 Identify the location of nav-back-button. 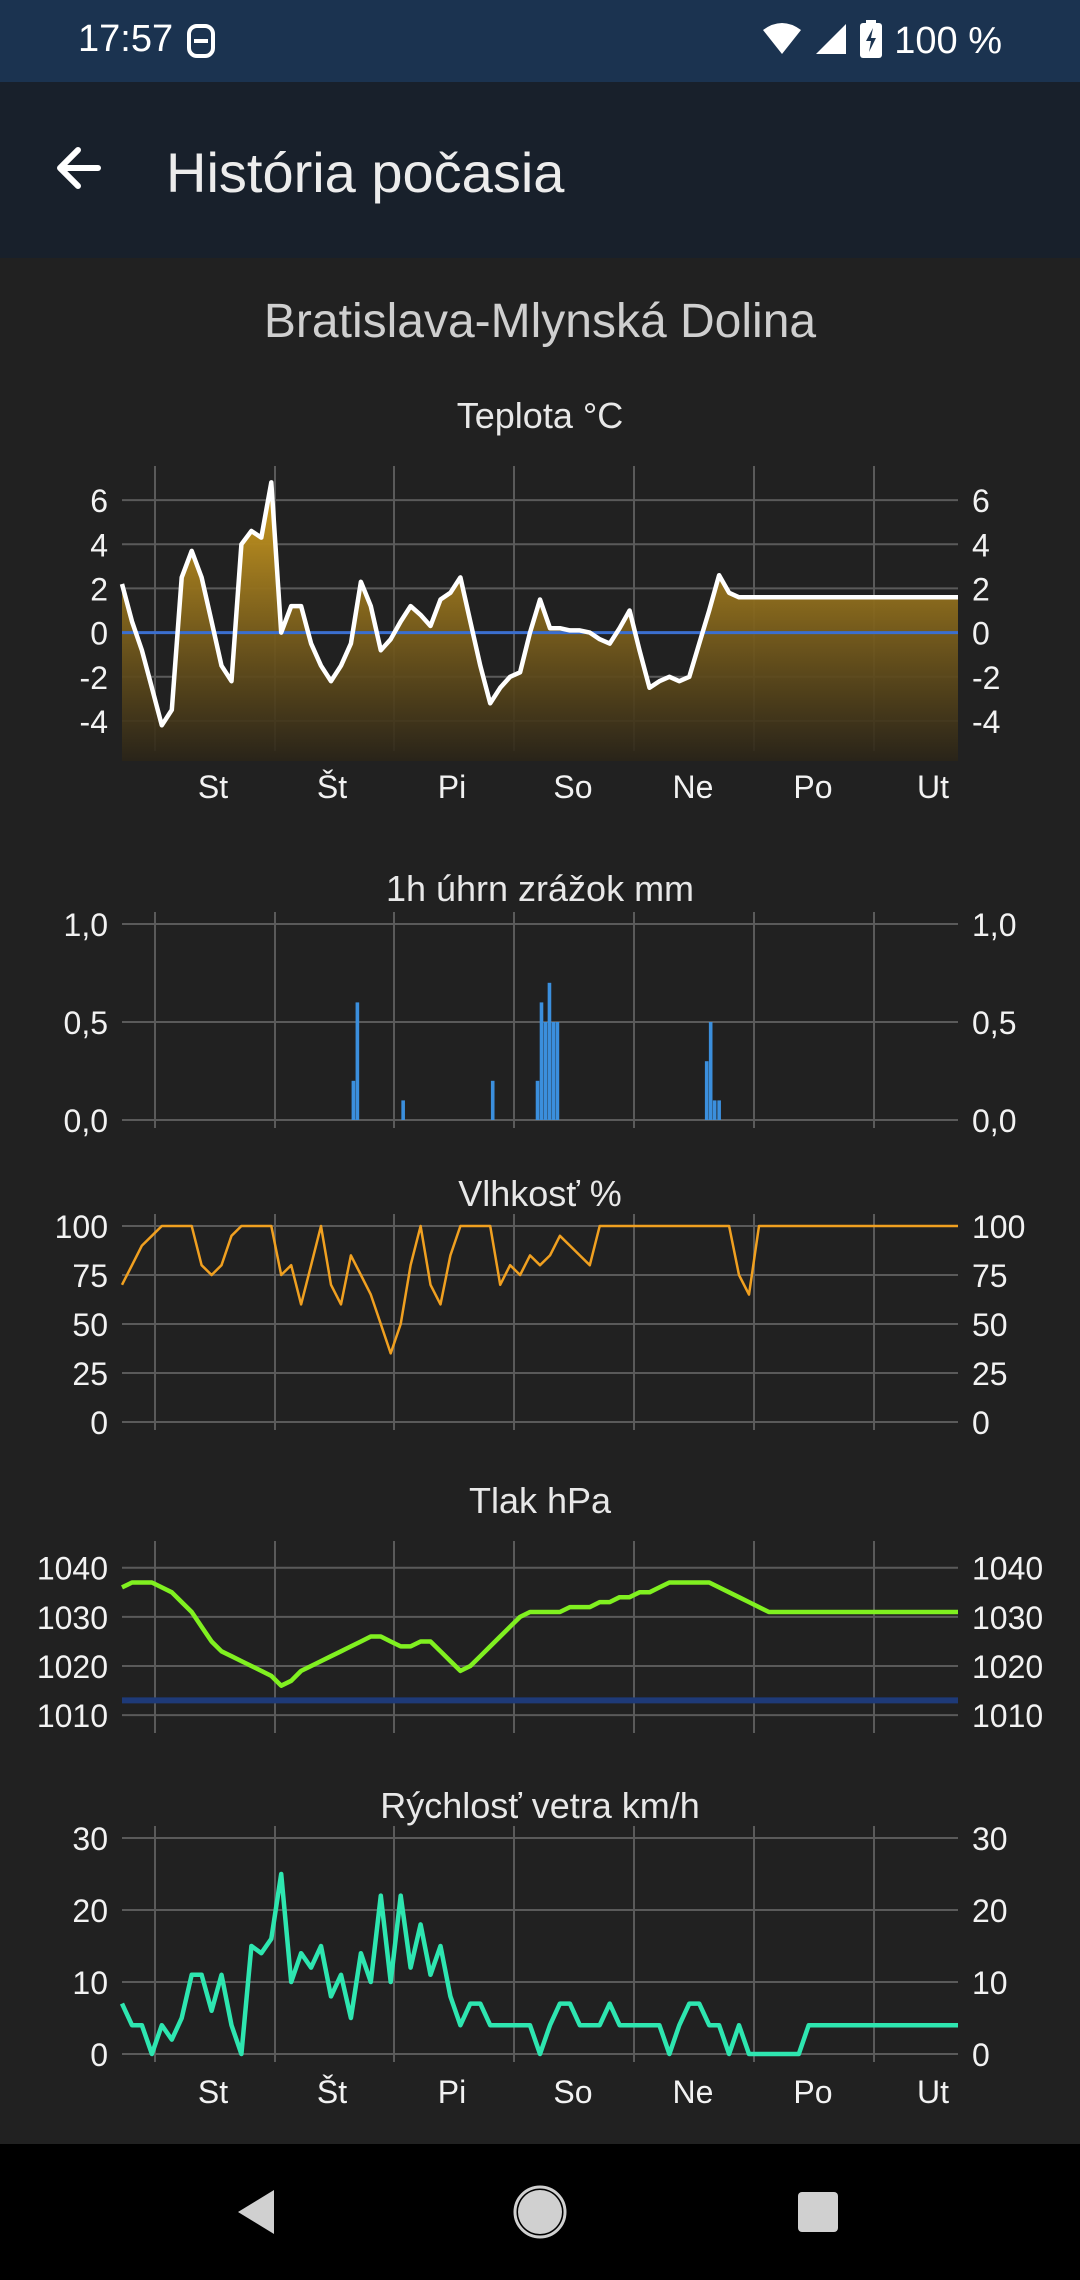
(258, 2212).